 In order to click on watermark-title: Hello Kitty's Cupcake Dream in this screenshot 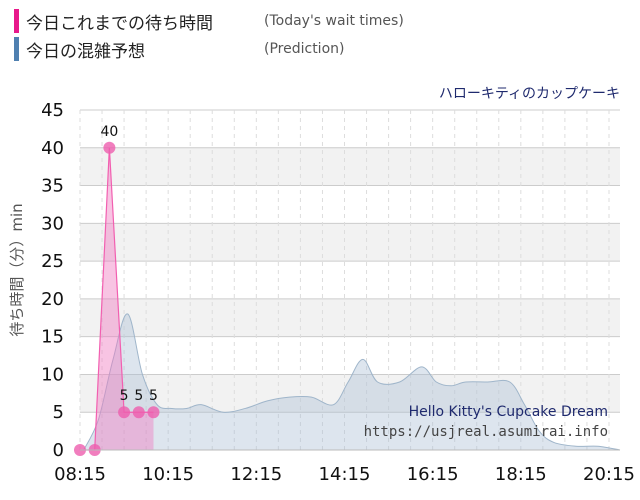, I will do `click(508, 412)`.